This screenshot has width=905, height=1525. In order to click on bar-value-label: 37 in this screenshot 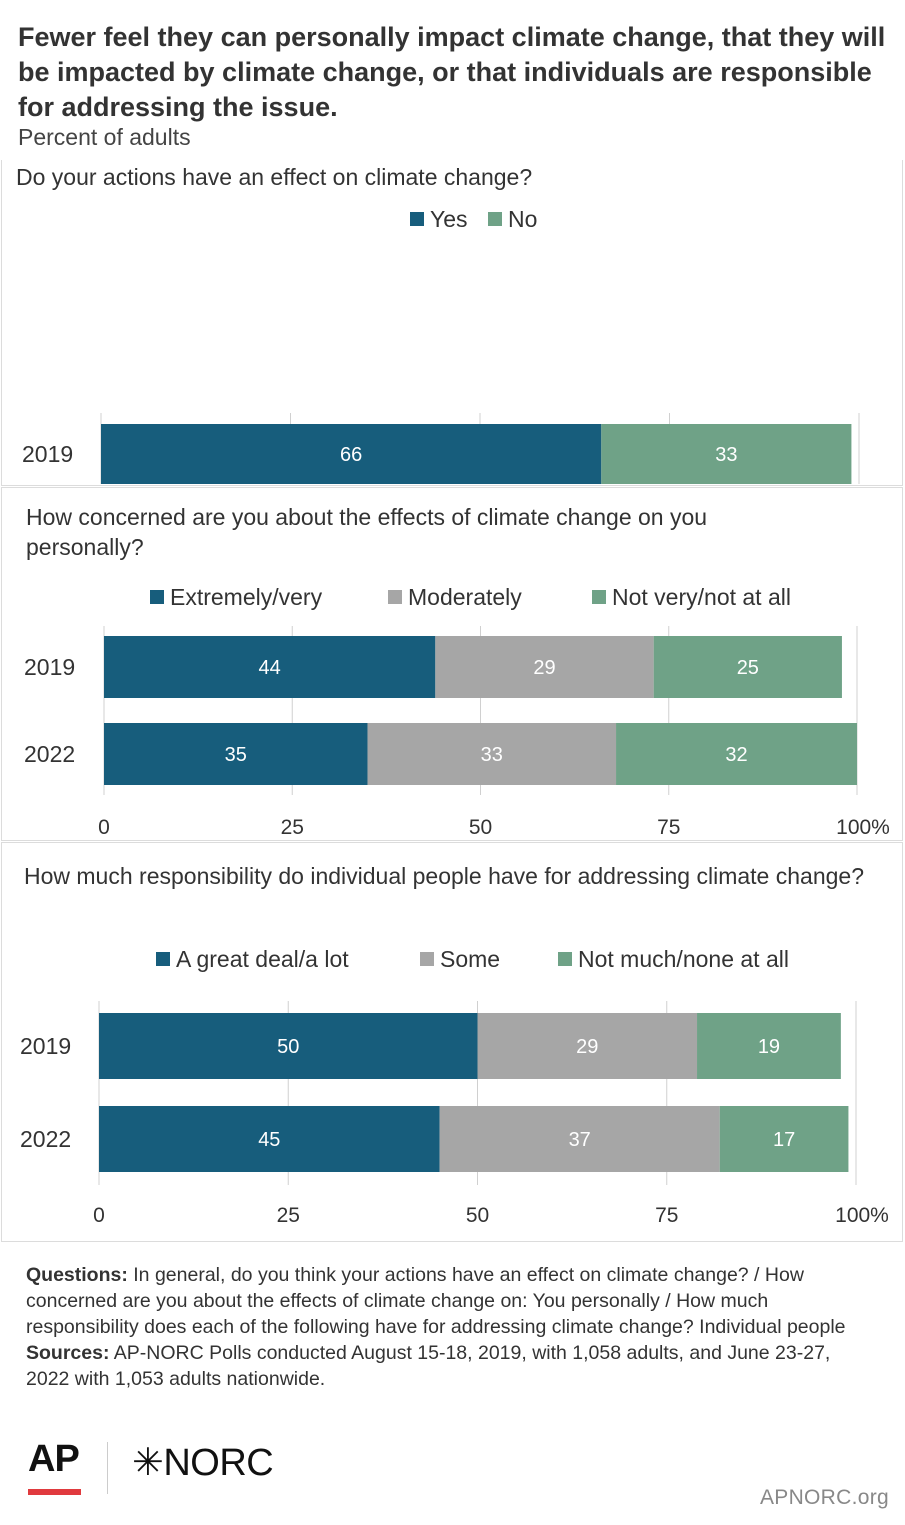, I will do `click(580, 1140)`.